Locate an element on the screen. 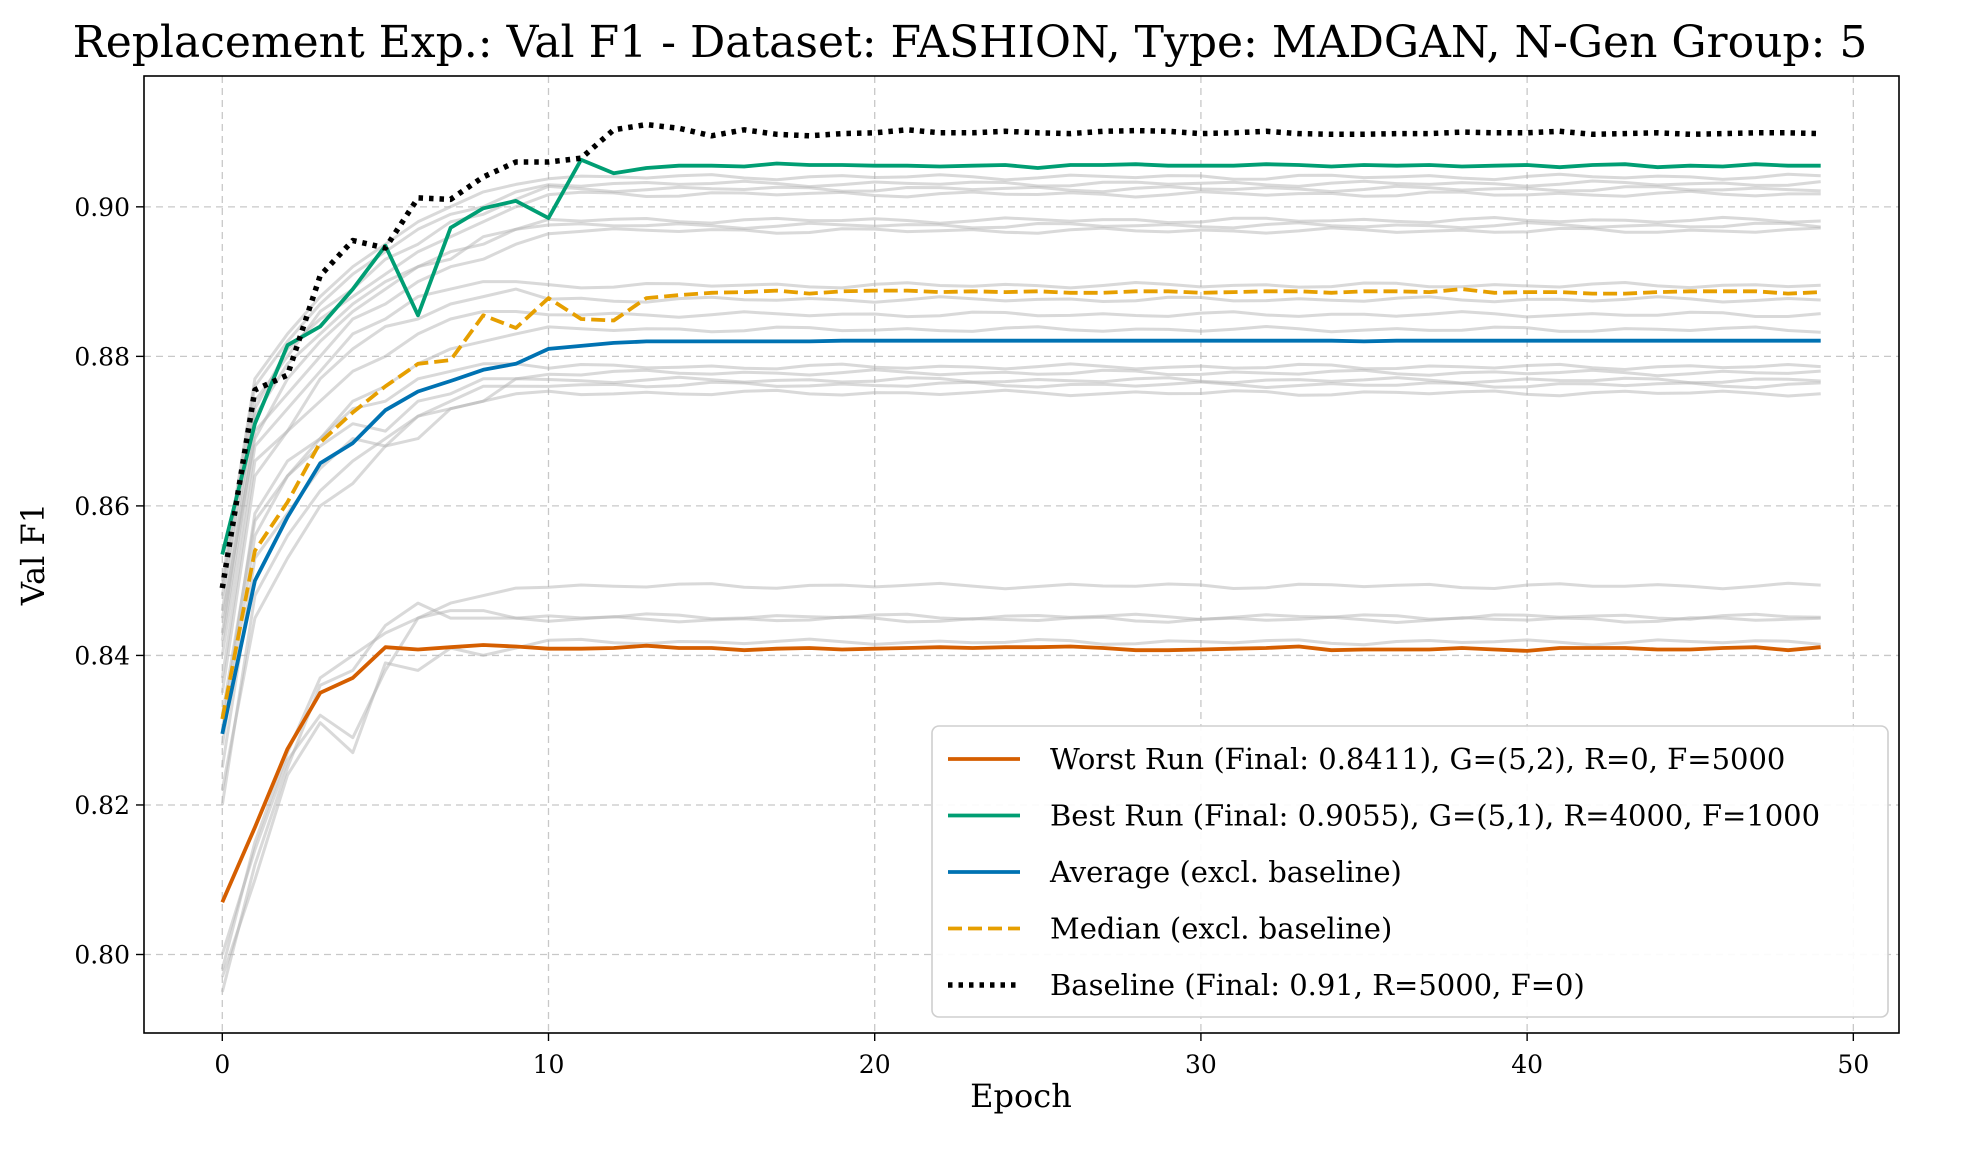 The image size is (1963, 1149). legend-label-baseline: Baseline (Final: 0.91, R=5000, F=0) is located at coordinates (1317, 985).